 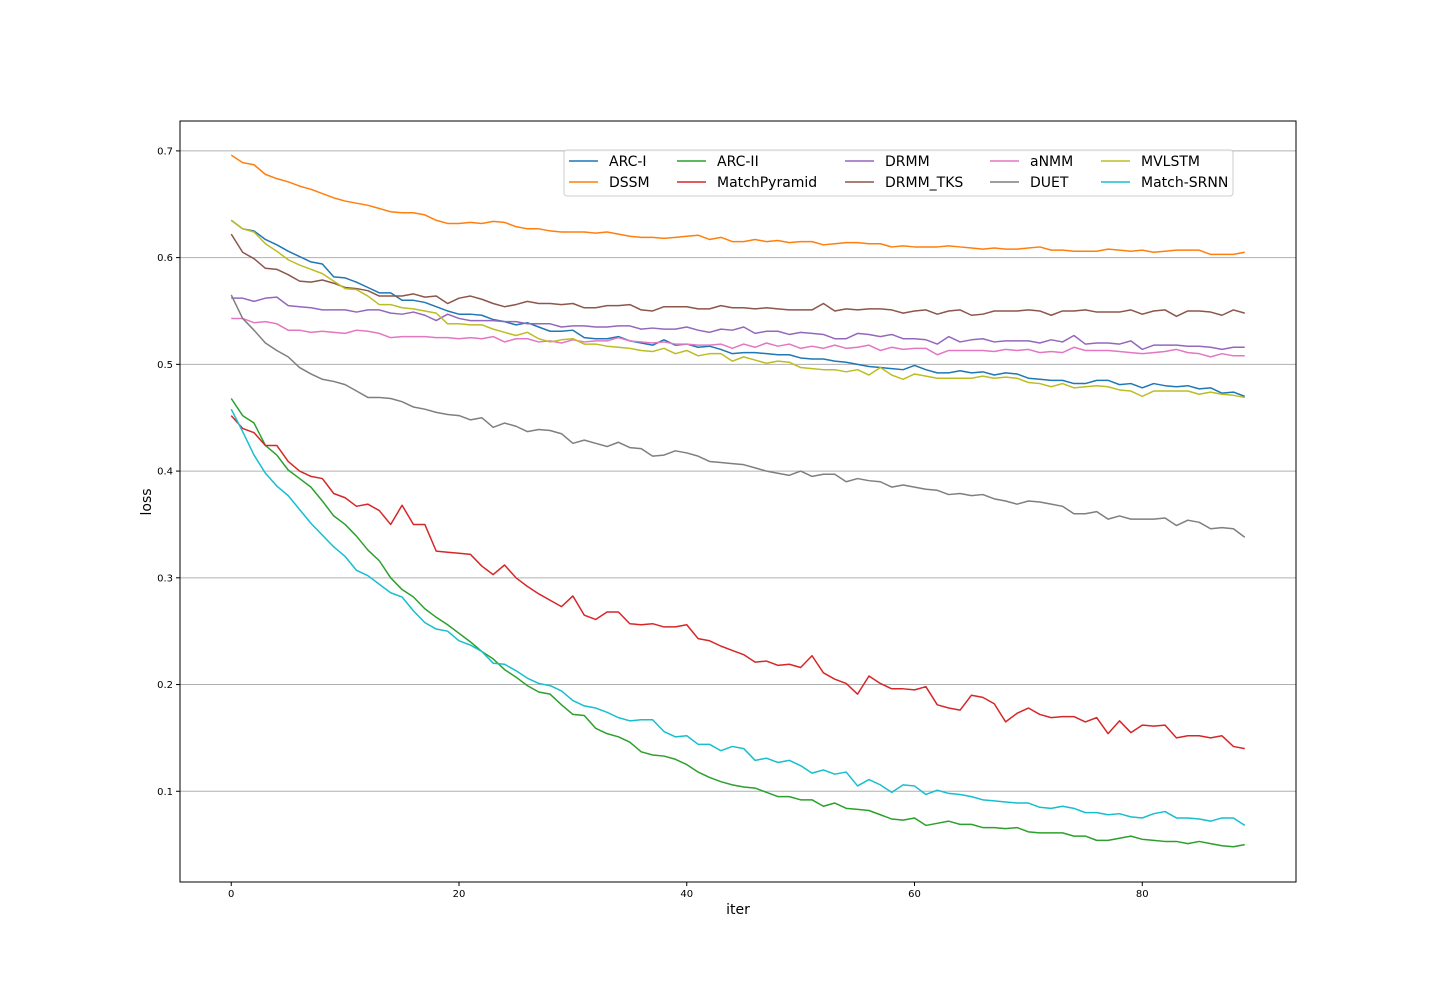 What do you see at coordinates (1049, 183) in the screenshot?
I see `legend-label: DUET` at bounding box center [1049, 183].